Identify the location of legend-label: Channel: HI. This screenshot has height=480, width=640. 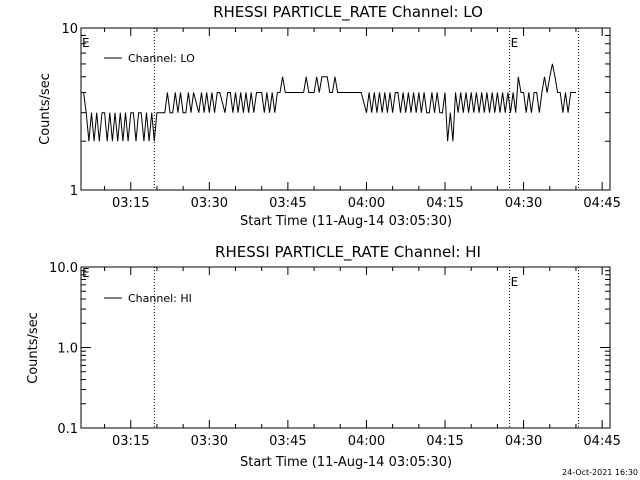
(160, 298).